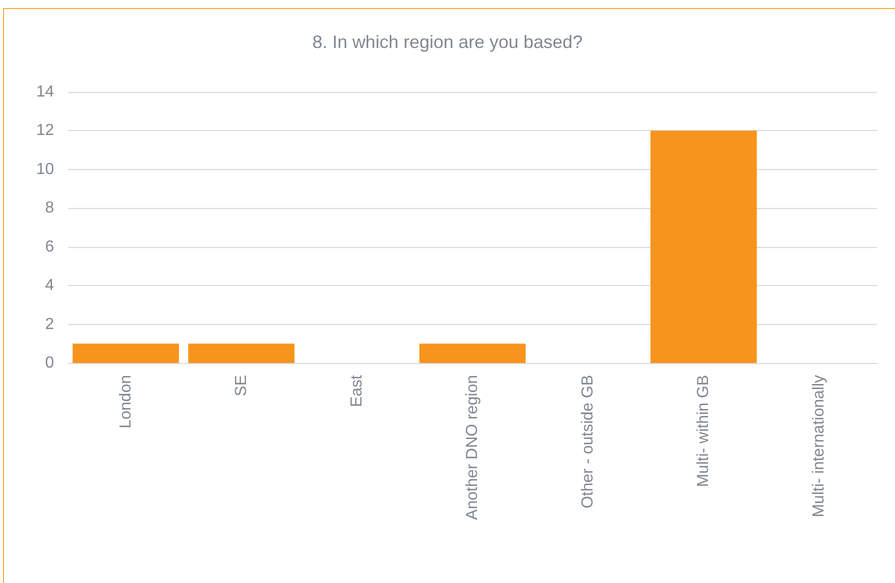 The image size is (895, 583). What do you see at coordinates (125, 401) in the screenshot?
I see `x-tick-label: London` at bounding box center [125, 401].